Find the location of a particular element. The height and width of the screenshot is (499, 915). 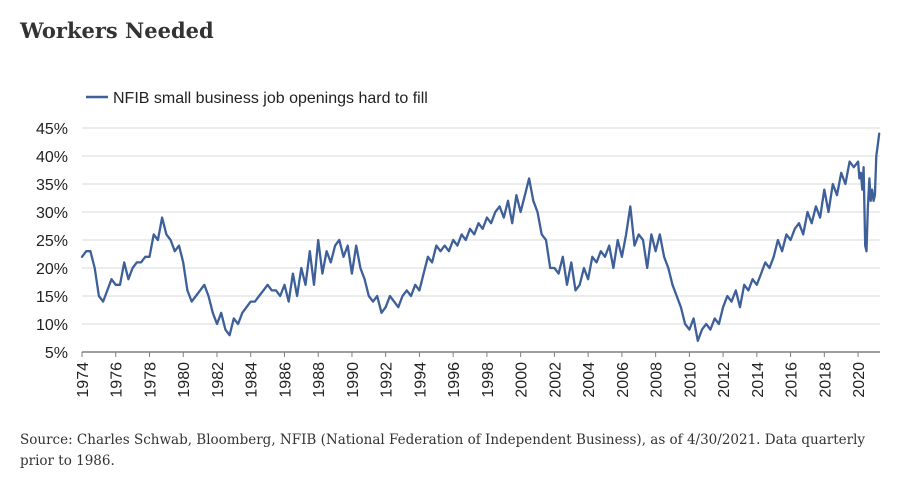

y-tick-label: 15% is located at coordinates (52, 297).